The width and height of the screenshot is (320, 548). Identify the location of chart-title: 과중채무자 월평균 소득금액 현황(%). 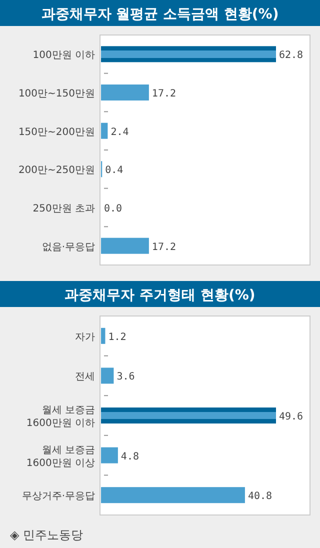
(160, 14).